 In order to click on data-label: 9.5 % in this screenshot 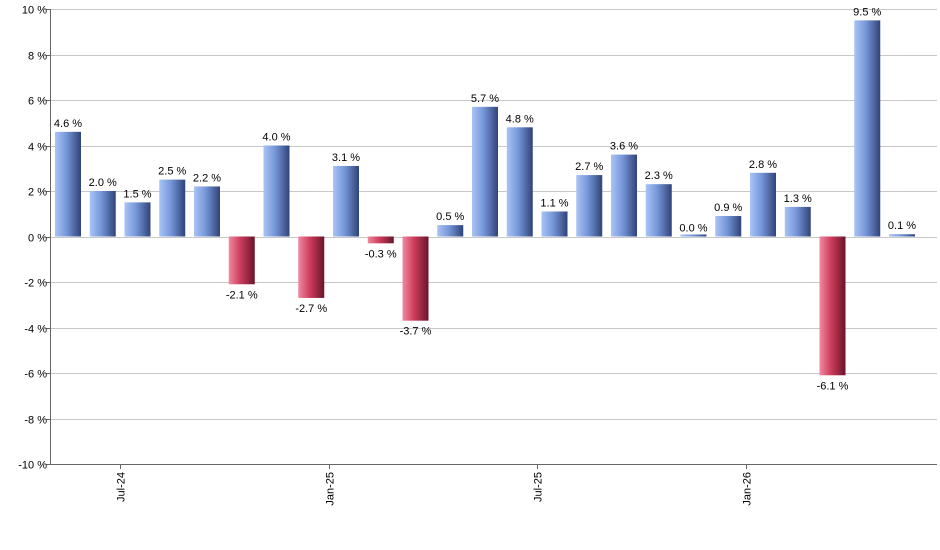, I will do `click(867, 12)`.